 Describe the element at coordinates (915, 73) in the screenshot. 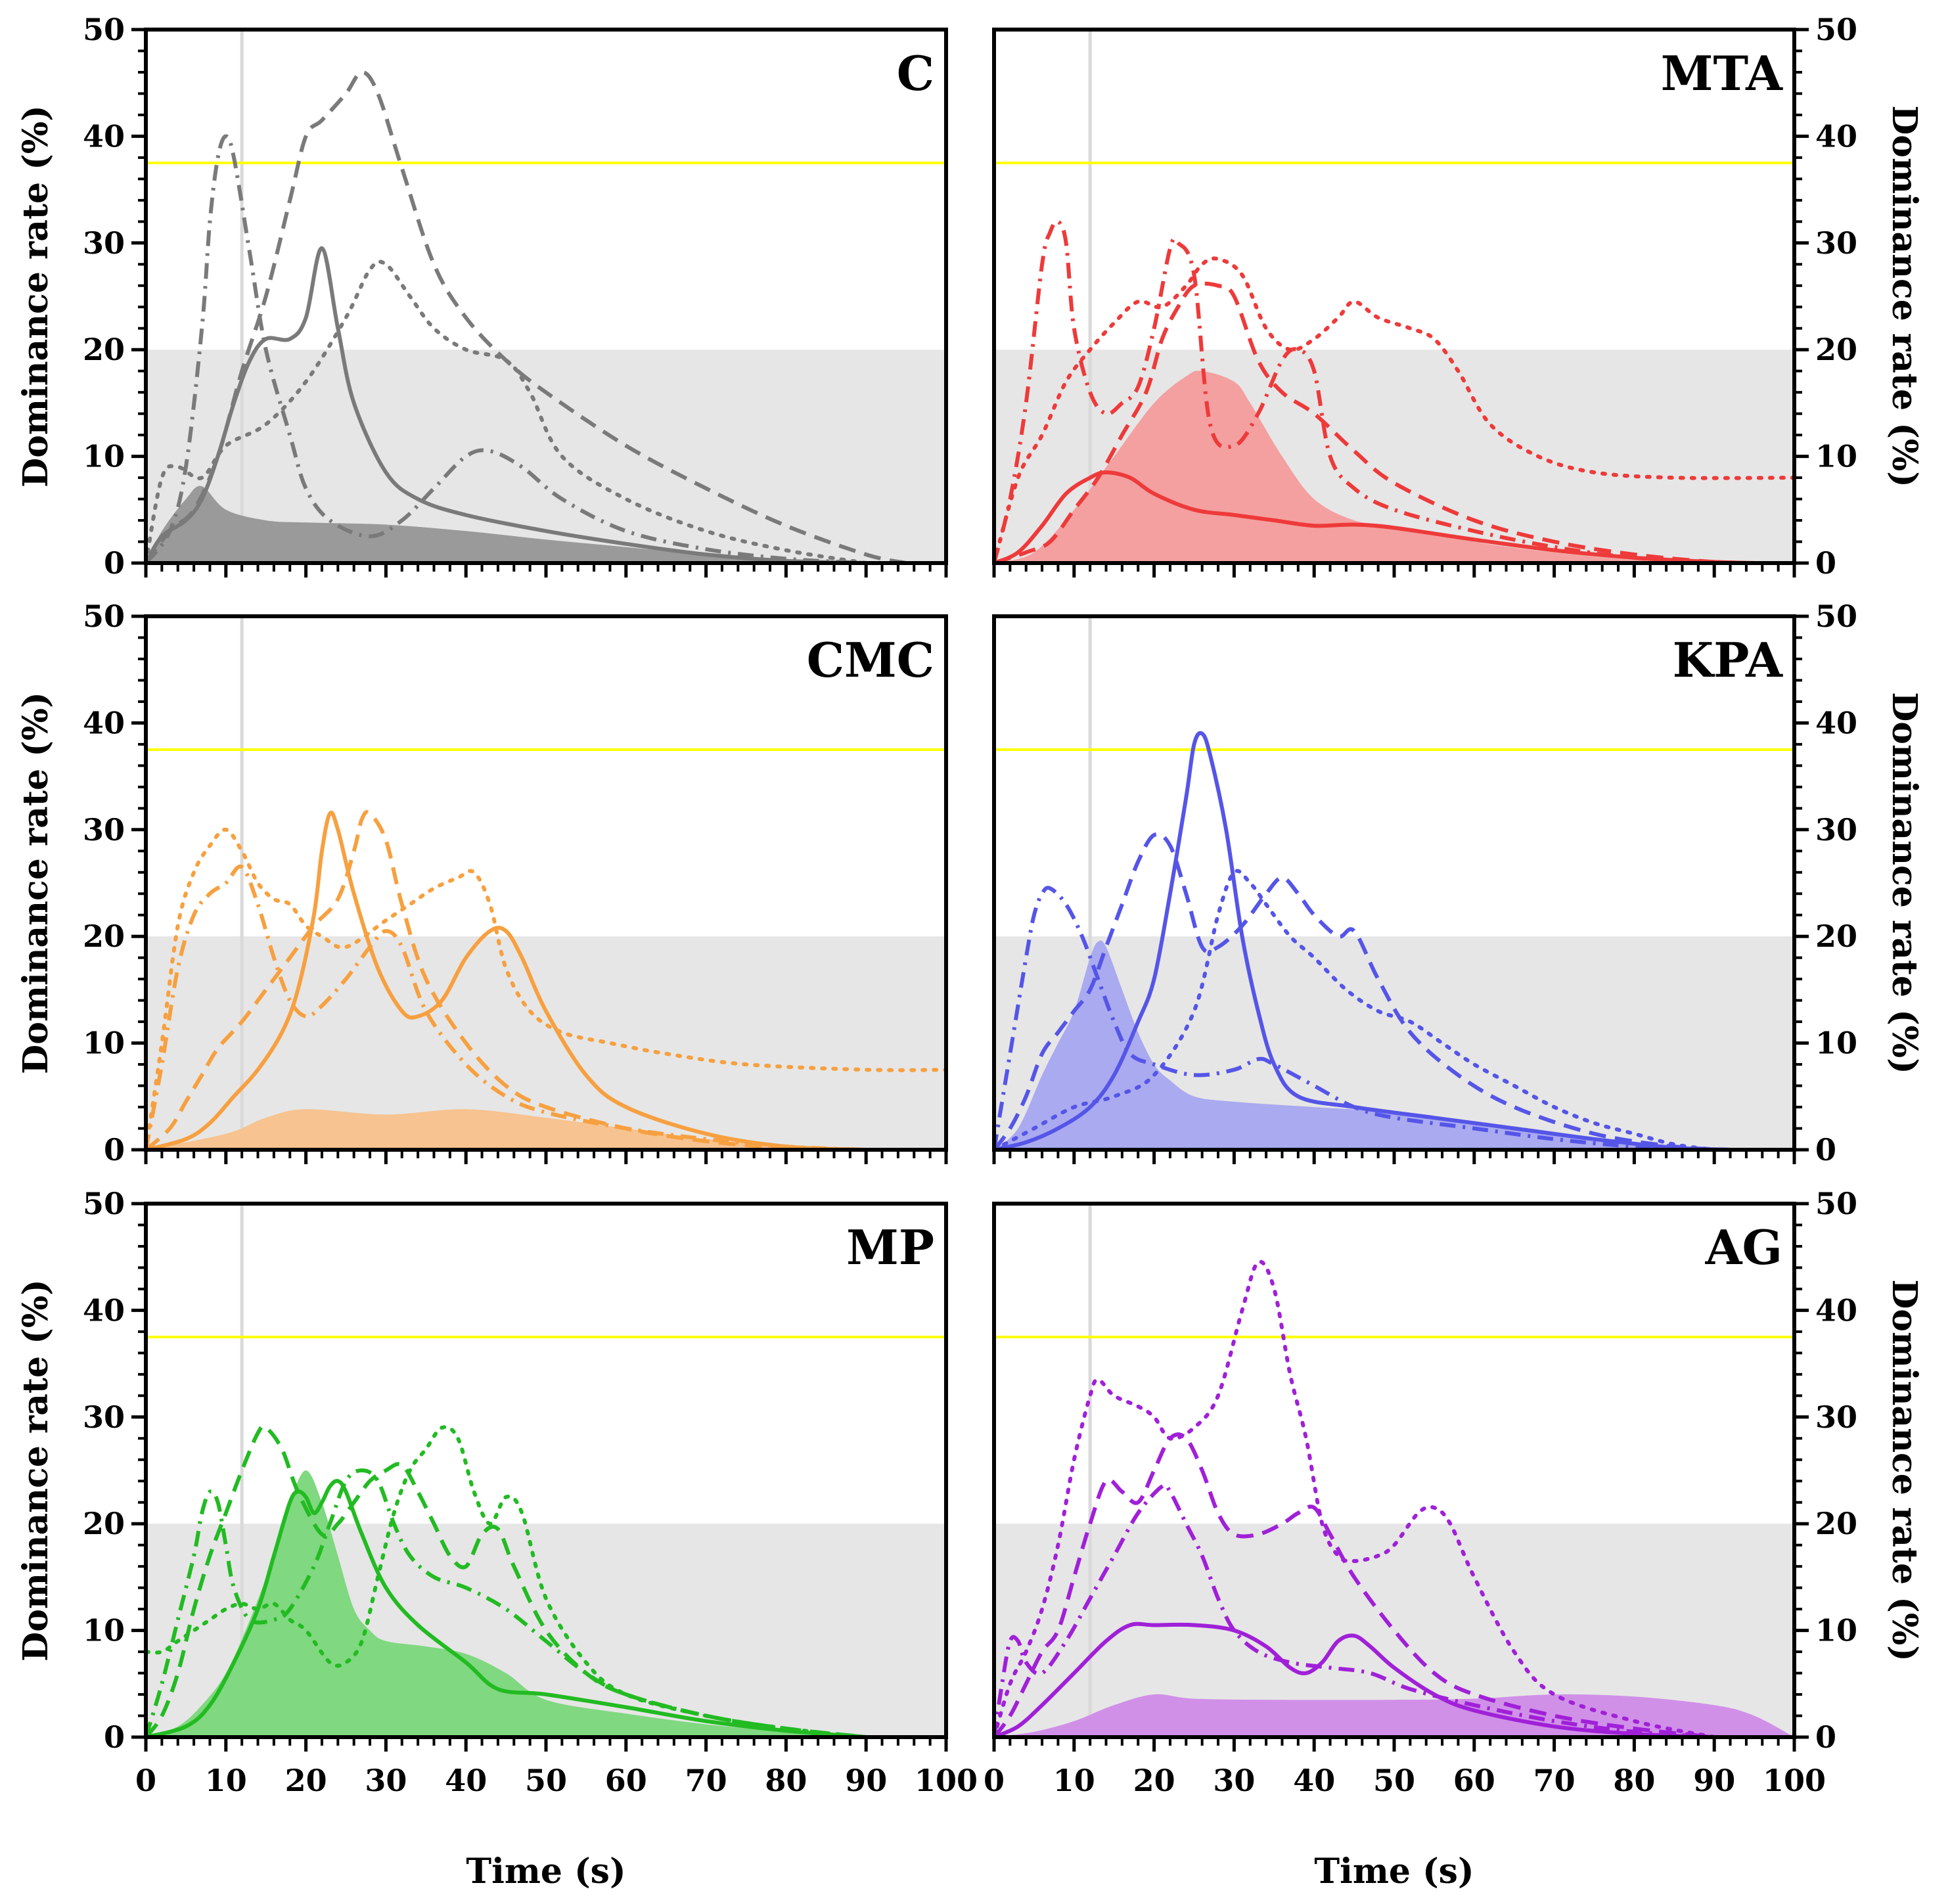

I see `panel-title: C` at that location.